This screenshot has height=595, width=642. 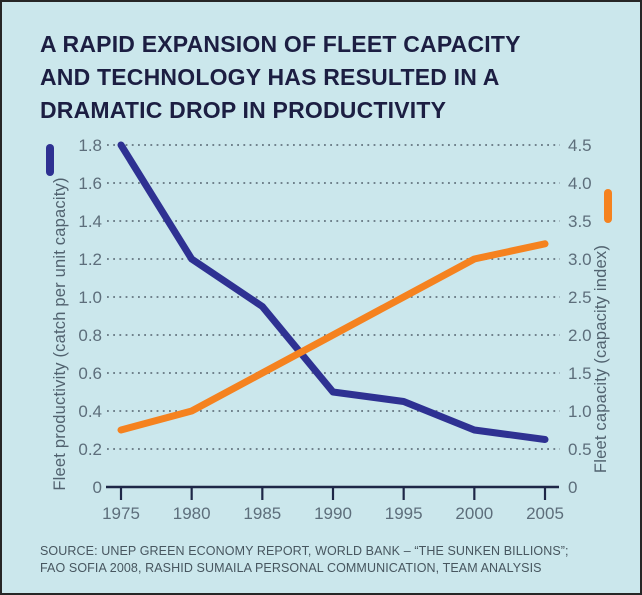 What do you see at coordinates (270, 77) in the screenshot?
I see `chart-title-line-2: AND TECHNOLOGY HAS RESULTED IN A` at bounding box center [270, 77].